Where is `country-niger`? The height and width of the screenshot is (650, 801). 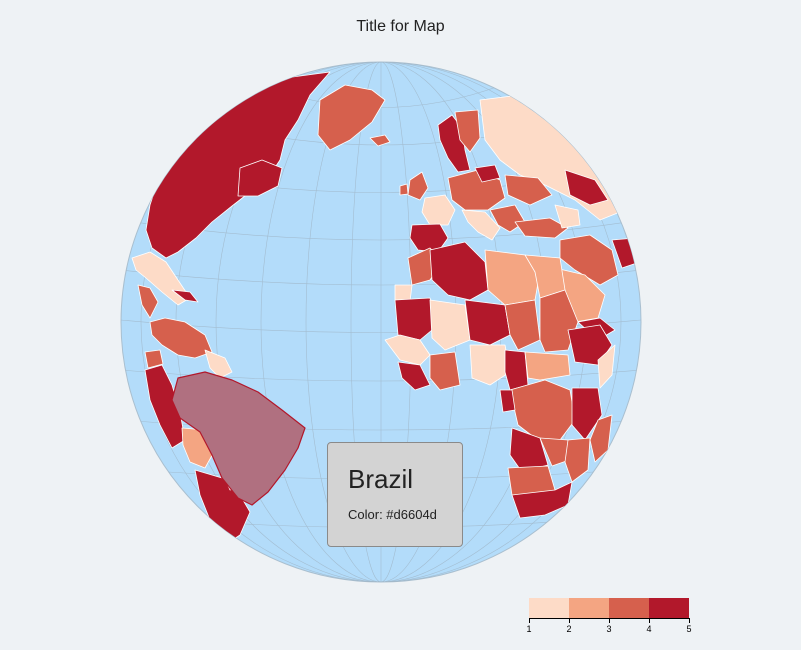
country-niger is located at coordinates (487, 322).